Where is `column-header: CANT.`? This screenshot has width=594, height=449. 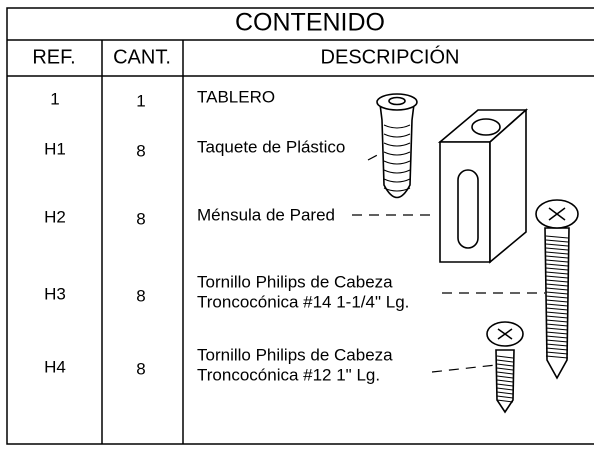 column-header: CANT. is located at coordinates (142, 57).